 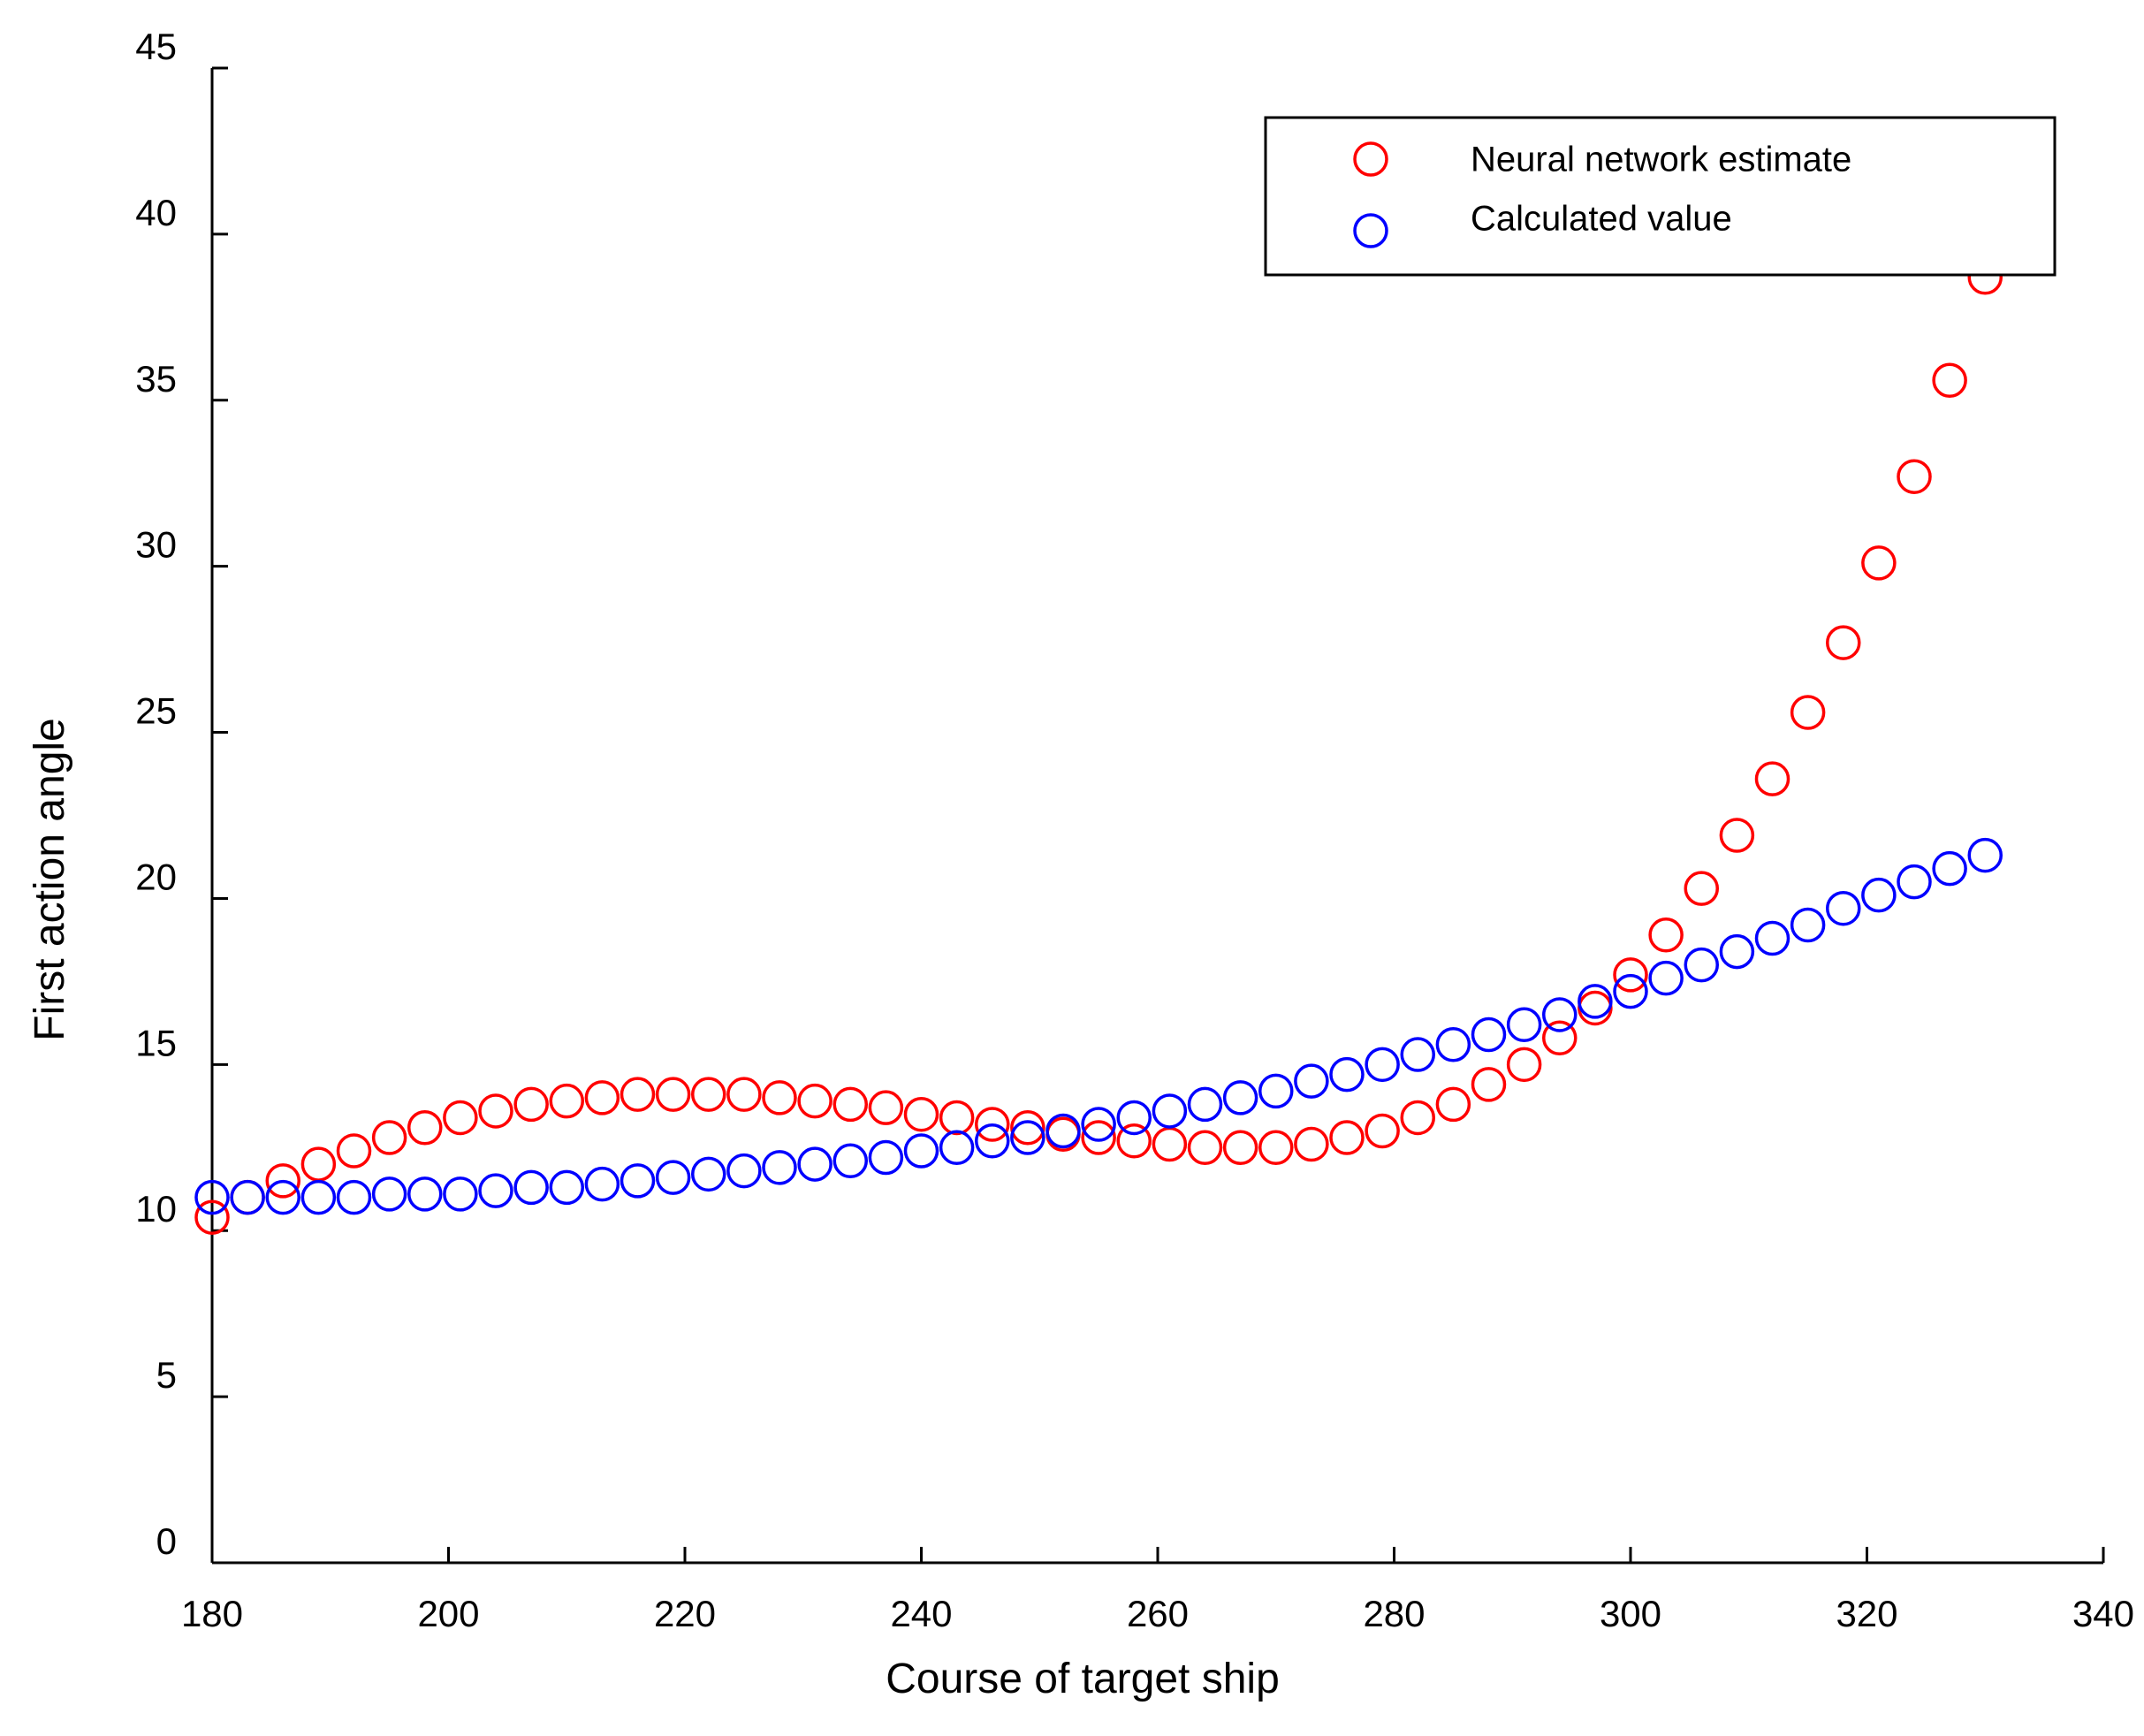 I want to click on y-tick-label: 10, so click(x=156, y=1209).